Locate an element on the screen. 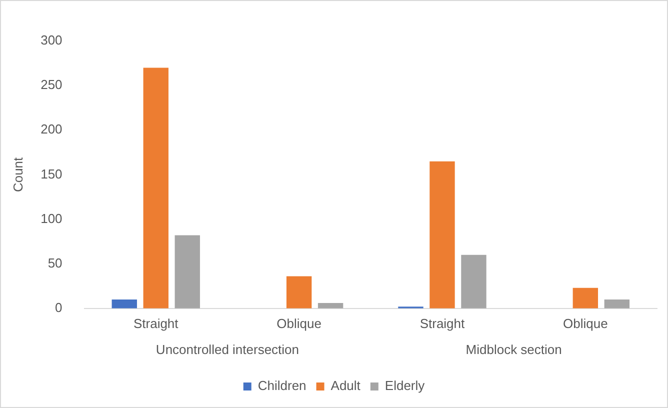 The image size is (668, 408). legend-label: Adult is located at coordinates (345, 386).